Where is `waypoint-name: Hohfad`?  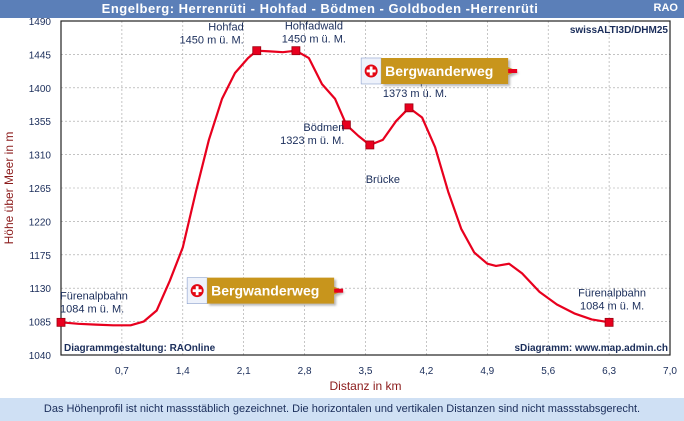 waypoint-name: Hohfad is located at coordinates (225, 28).